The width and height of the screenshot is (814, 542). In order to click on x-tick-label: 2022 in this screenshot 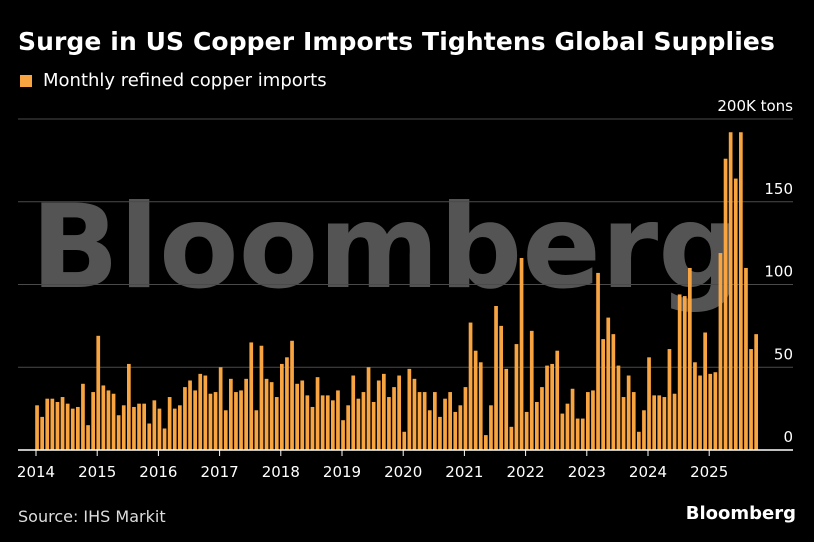, I will do `click(526, 472)`.